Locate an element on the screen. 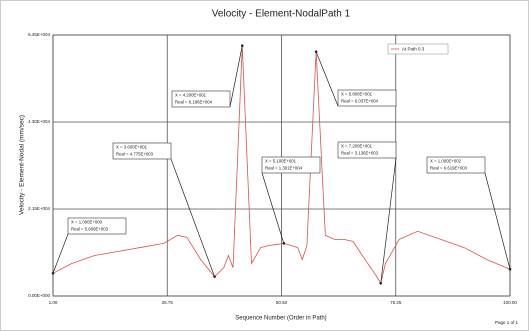  x-tick-label: 25.75 is located at coordinates (168, 302).